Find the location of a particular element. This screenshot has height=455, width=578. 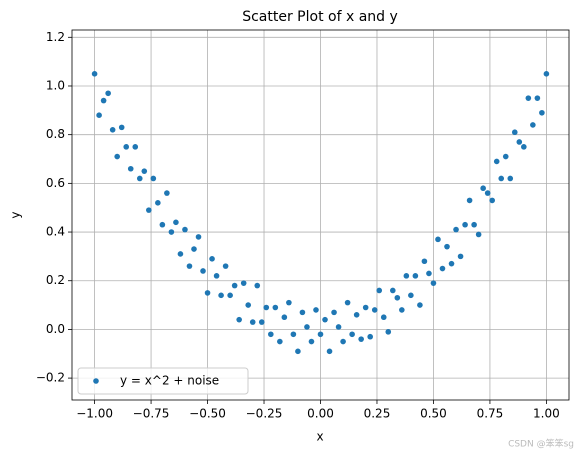

y-tick-label: 1.0 is located at coordinates (55, 85).